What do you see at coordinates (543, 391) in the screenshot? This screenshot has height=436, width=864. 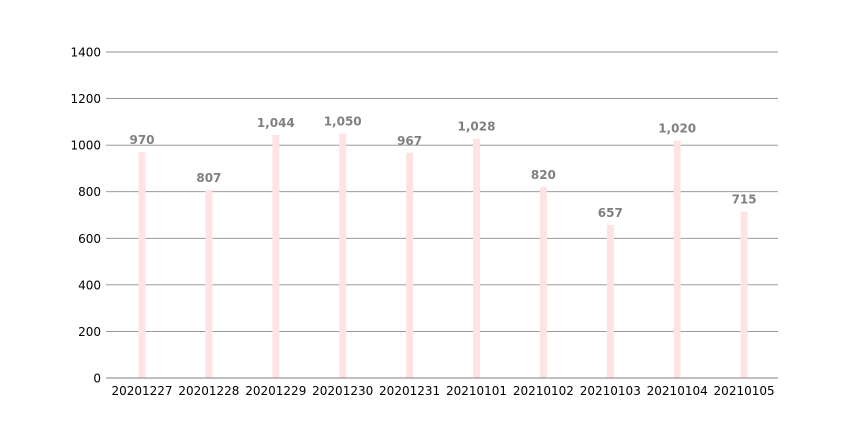 I see `x-tick-label: 20210102` at bounding box center [543, 391].